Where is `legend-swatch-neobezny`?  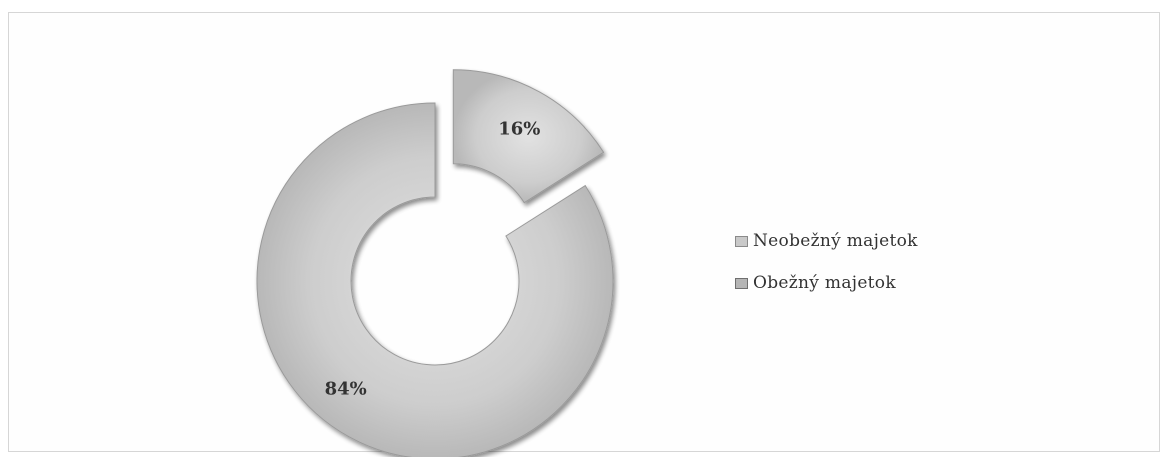
legend-swatch-neobezny is located at coordinates (741, 241).